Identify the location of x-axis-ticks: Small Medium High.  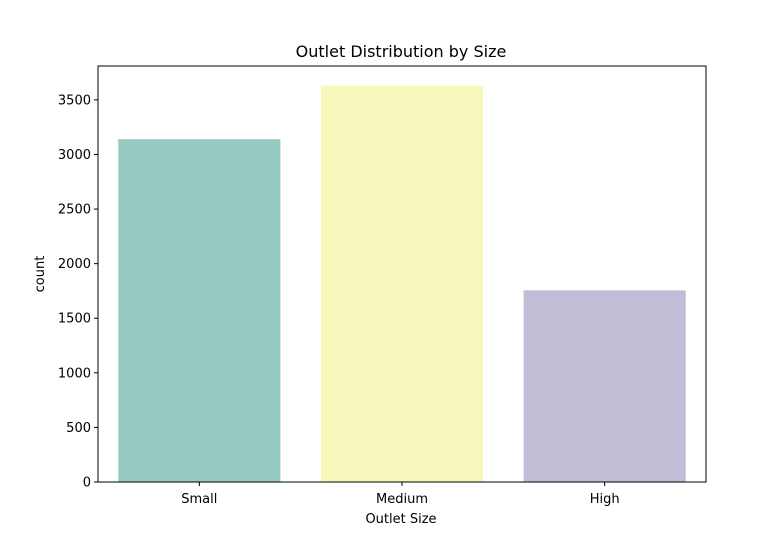
(400, 494).